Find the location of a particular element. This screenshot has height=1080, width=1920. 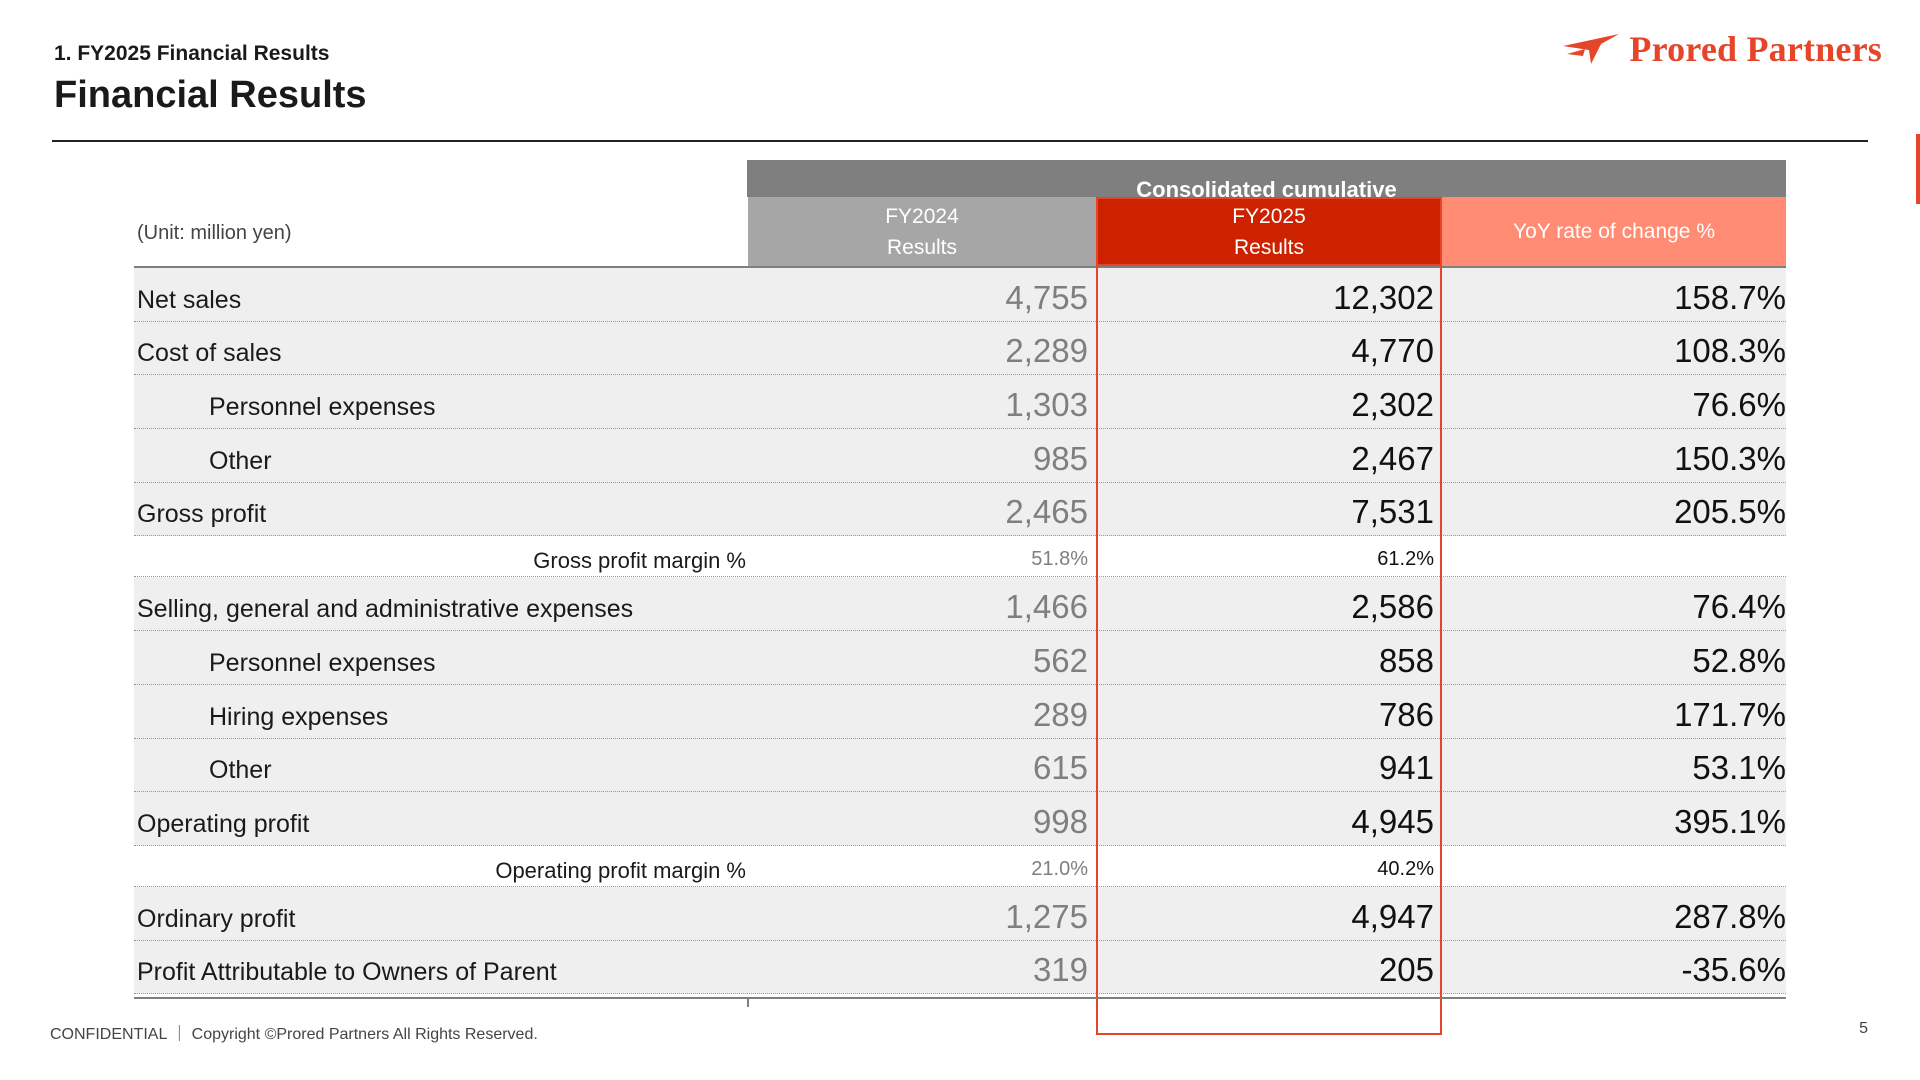

side-accent-bar is located at coordinates (1918, 169).